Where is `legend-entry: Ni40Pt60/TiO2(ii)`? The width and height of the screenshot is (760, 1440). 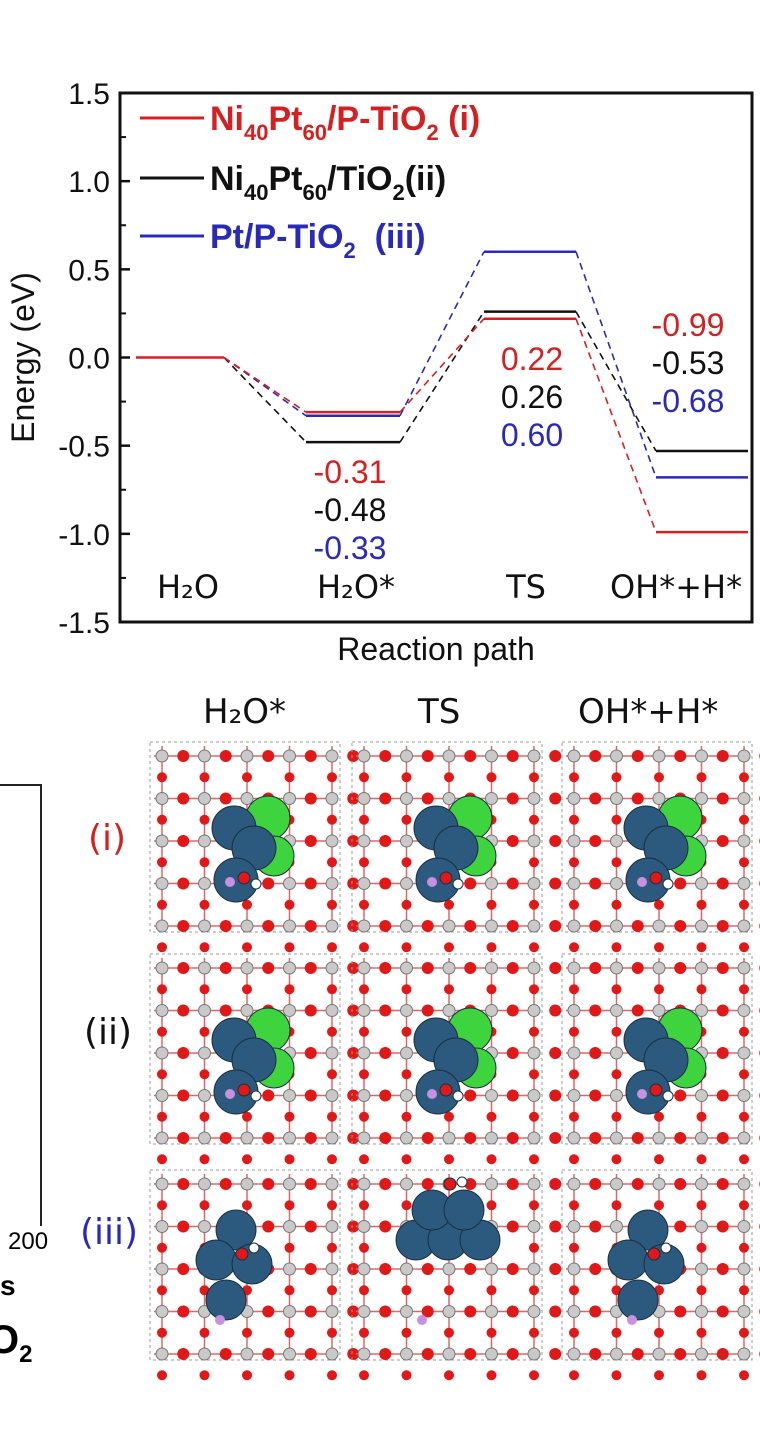
legend-entry: Ni40Pt60/TiO2(ii) is located at coordinates (328, 182).